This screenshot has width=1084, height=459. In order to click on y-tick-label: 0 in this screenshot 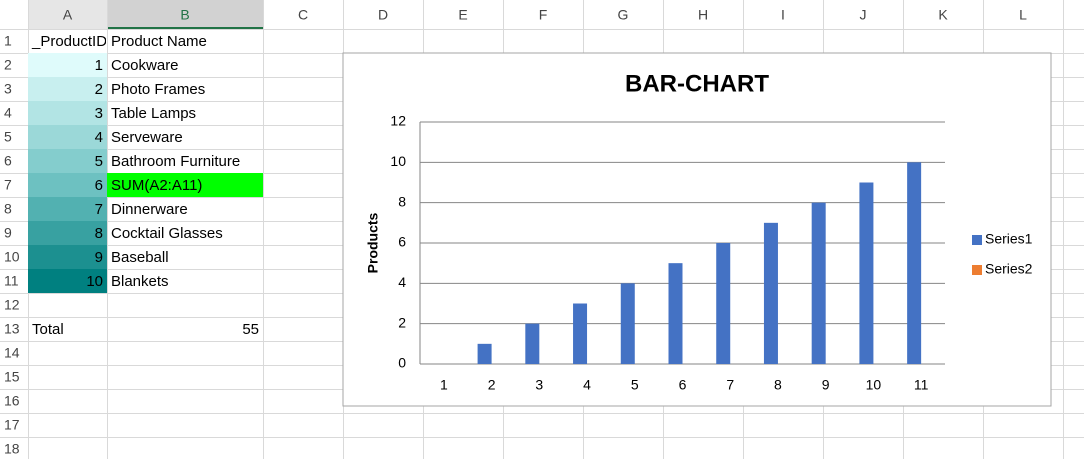, I will do `click(402, 363)`.